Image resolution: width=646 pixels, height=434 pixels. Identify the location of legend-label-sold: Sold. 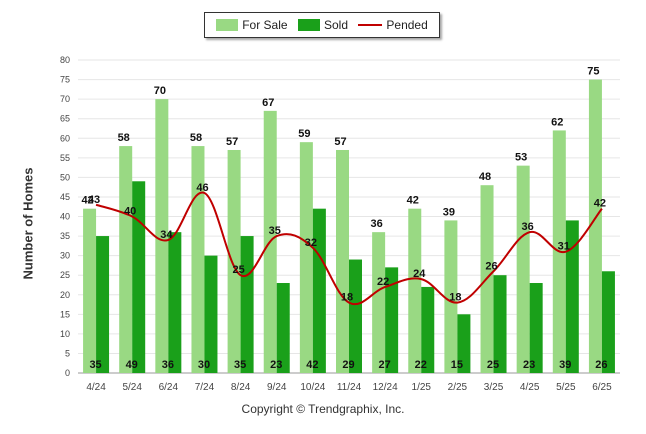
(335, 25).